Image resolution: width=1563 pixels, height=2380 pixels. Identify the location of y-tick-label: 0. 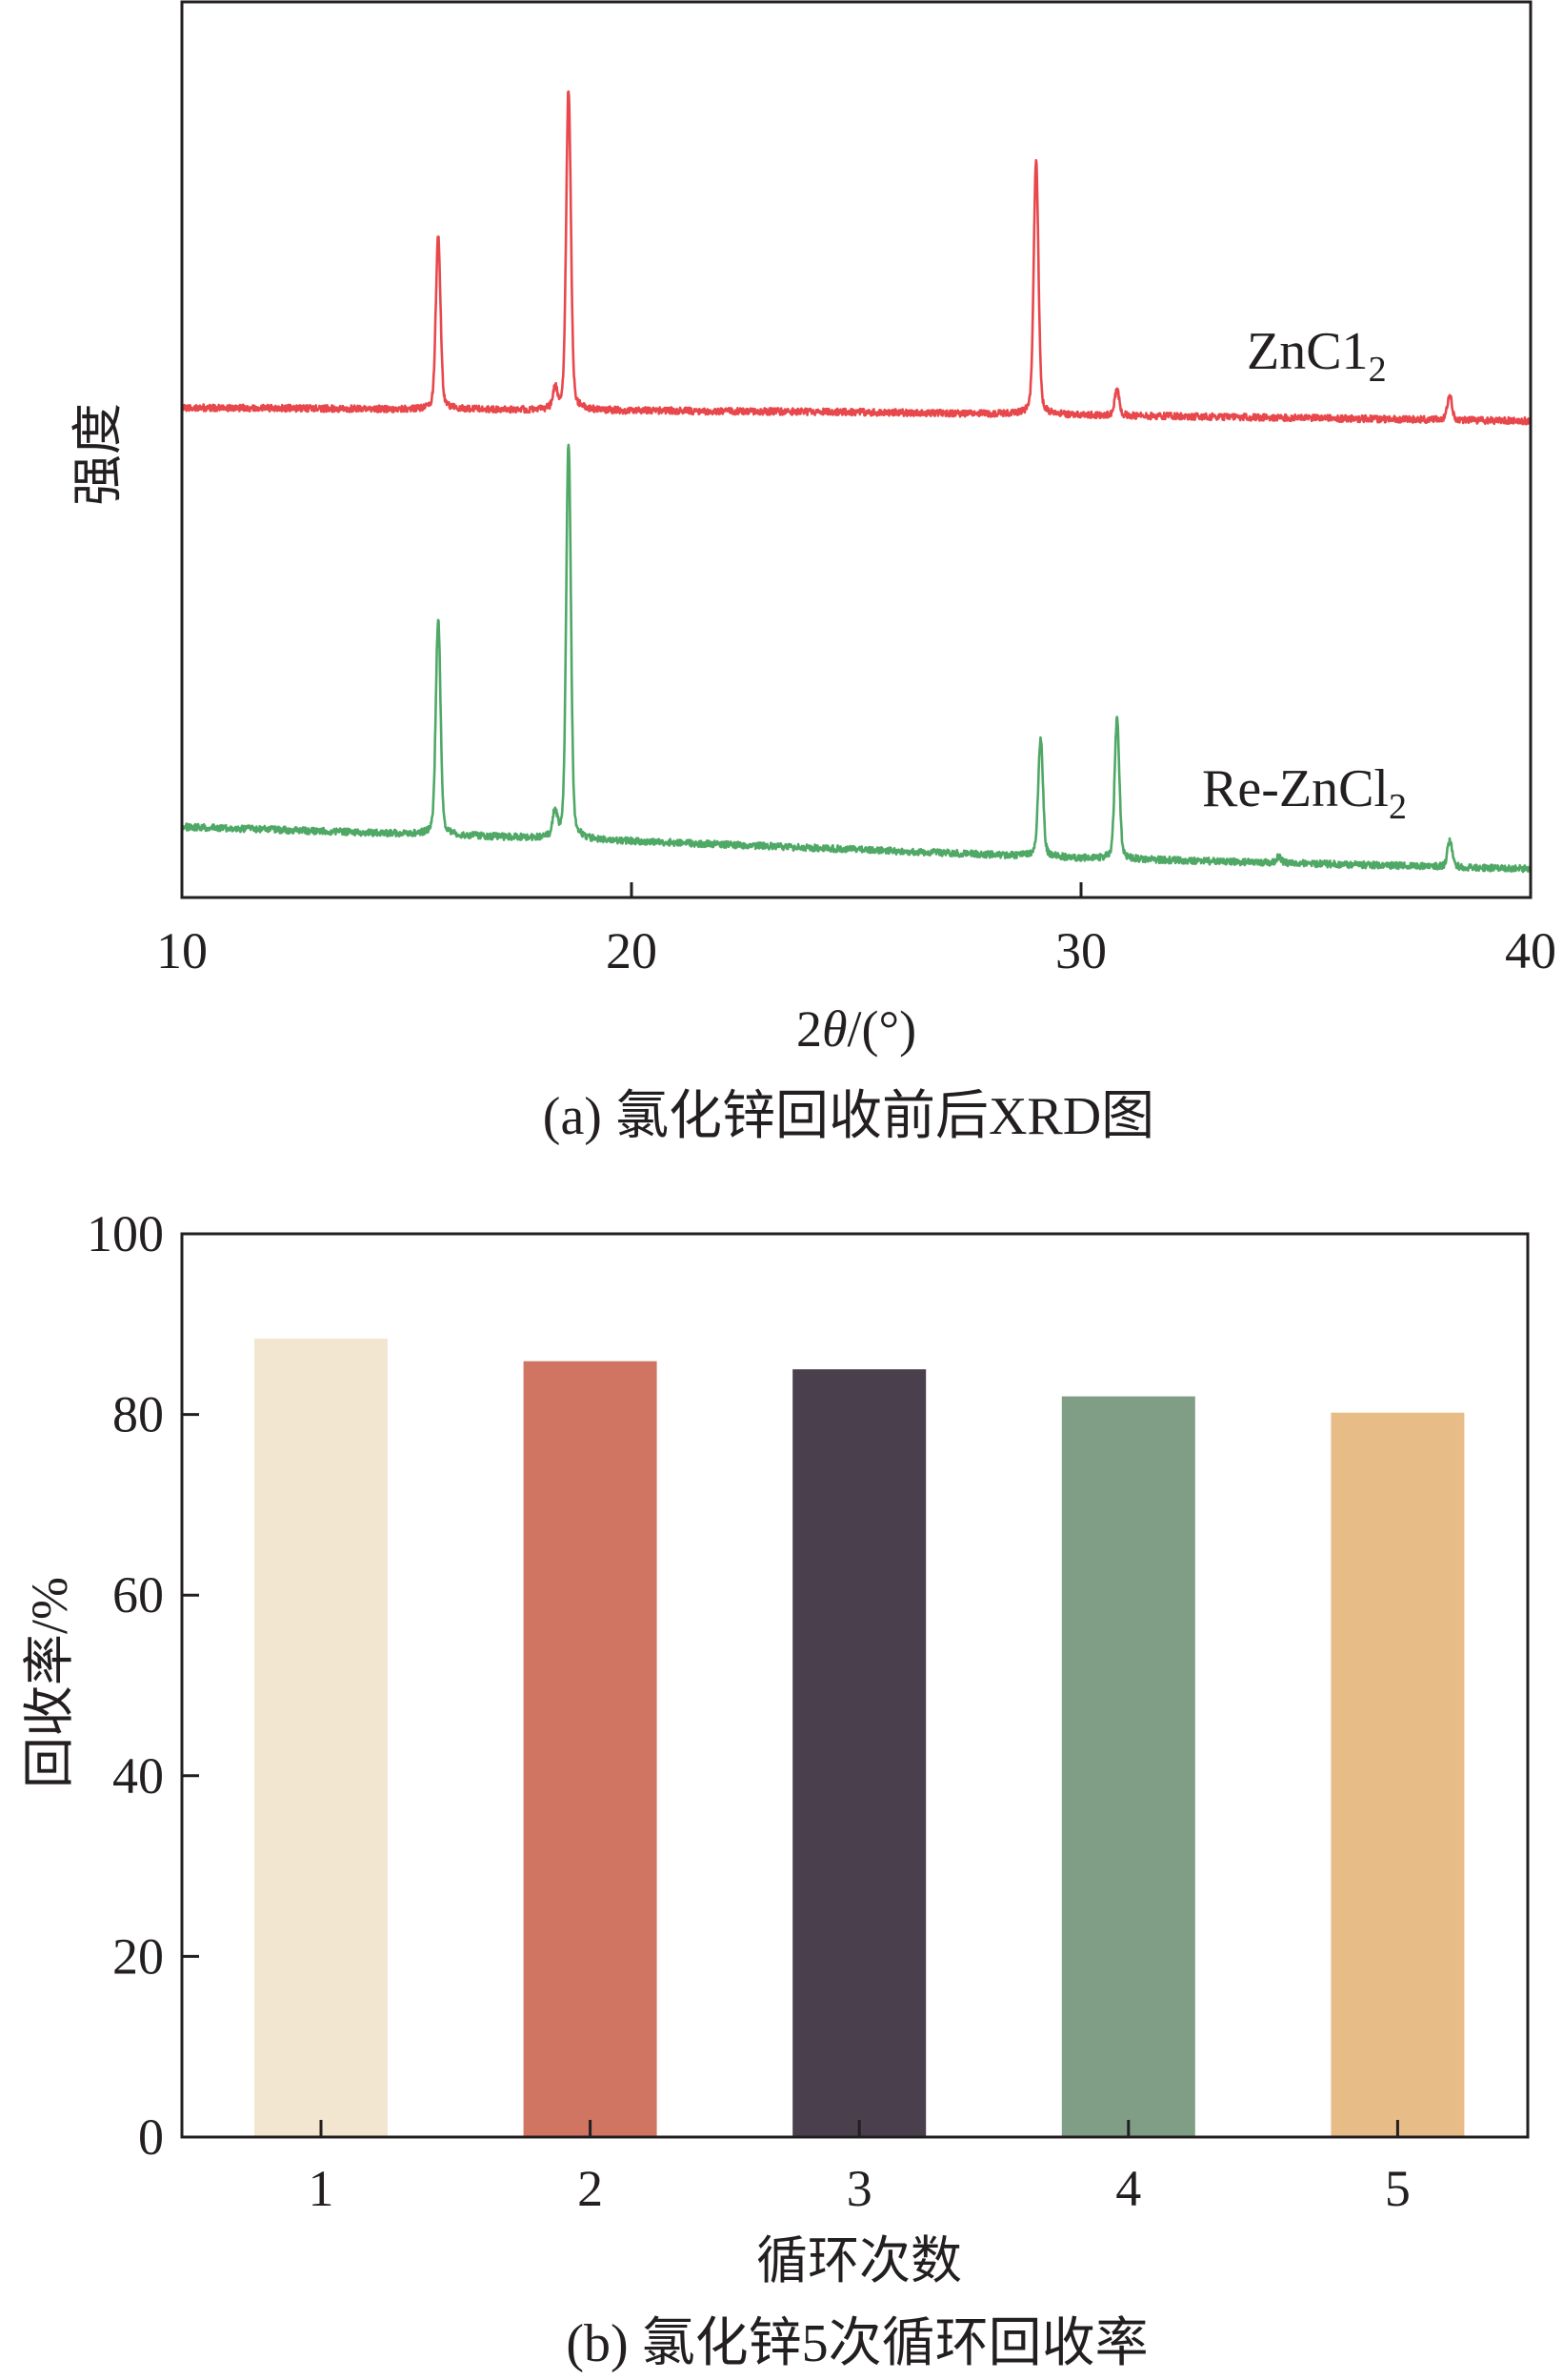
(151, 2137).